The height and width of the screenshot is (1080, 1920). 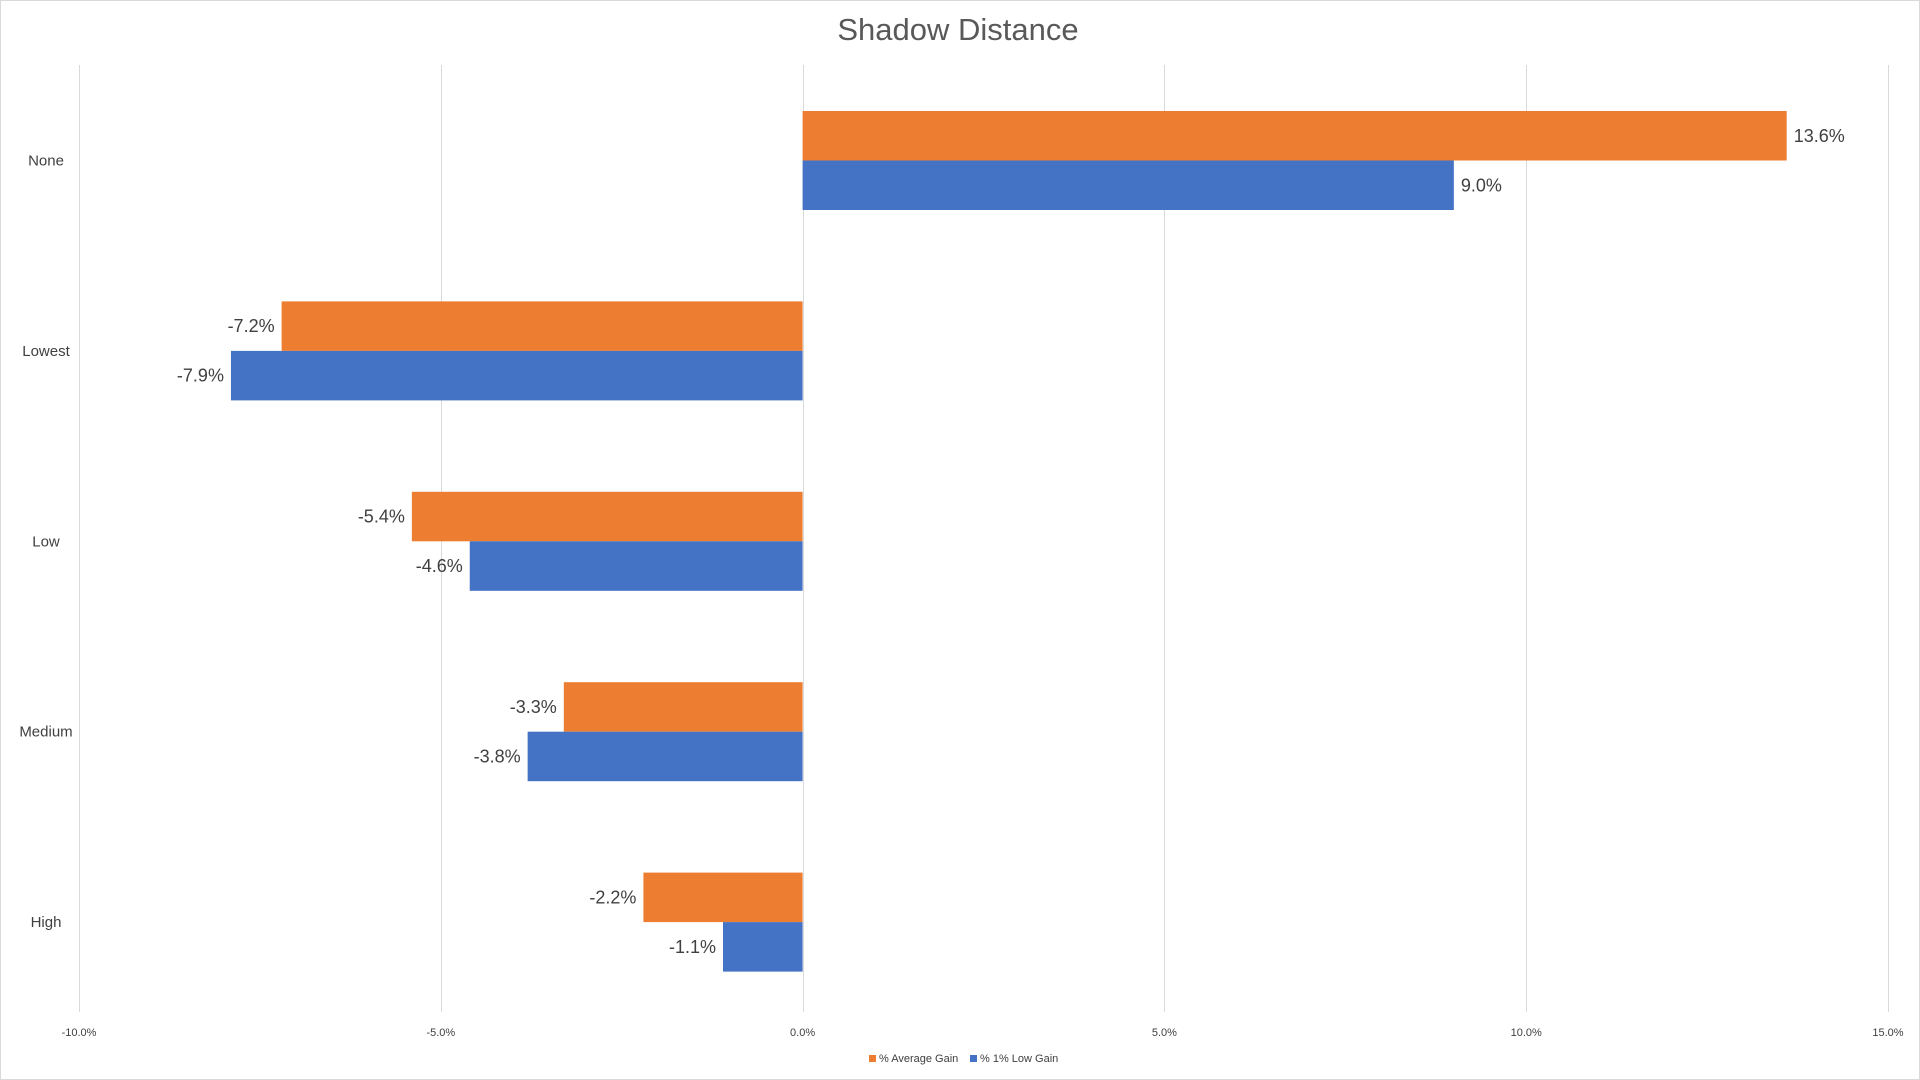 I want to click on bar-low-gain-medium, so click(x=665, y=756).